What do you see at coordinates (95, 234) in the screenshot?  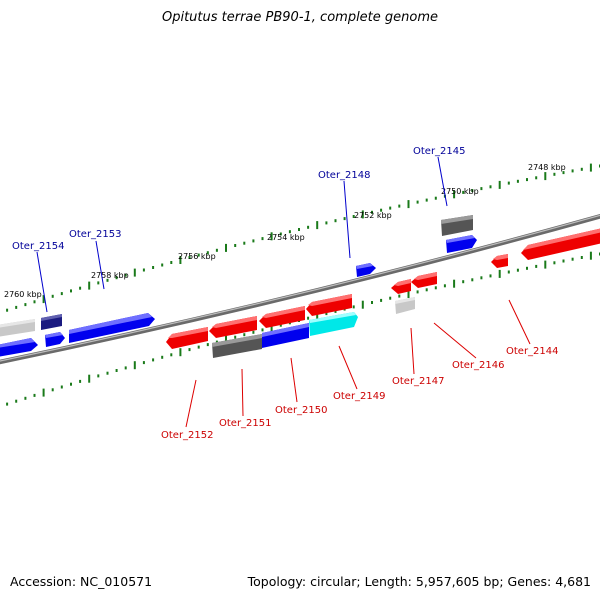 I see `gene-label-Oter_2153: Oter_2153` at bounding box center [95, 234].